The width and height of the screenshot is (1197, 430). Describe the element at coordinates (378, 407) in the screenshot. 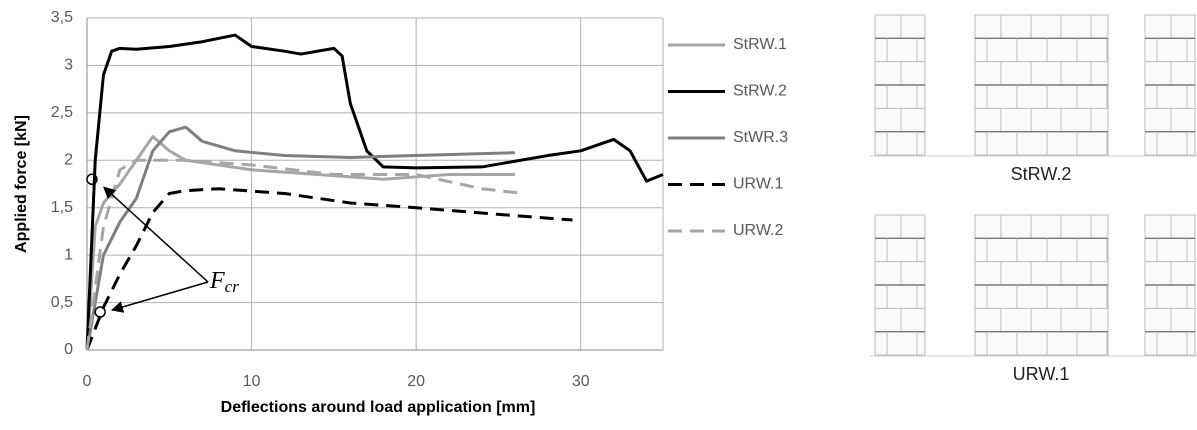

I see `x-axis-title: Deflections around load application [mm]` at that location.